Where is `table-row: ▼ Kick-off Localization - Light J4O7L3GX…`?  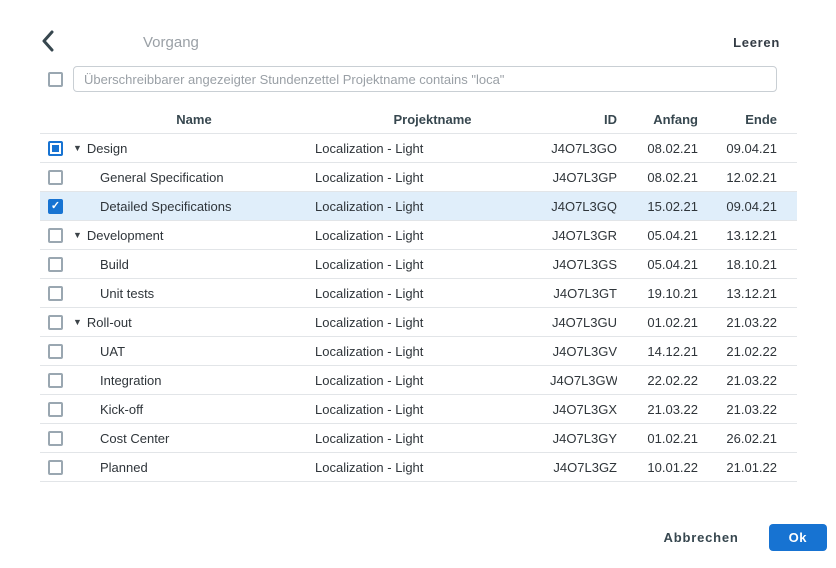 table-row: ▼ Kick-off Localization - Light J4O7L3GX… is located at coordinates (418, 409).